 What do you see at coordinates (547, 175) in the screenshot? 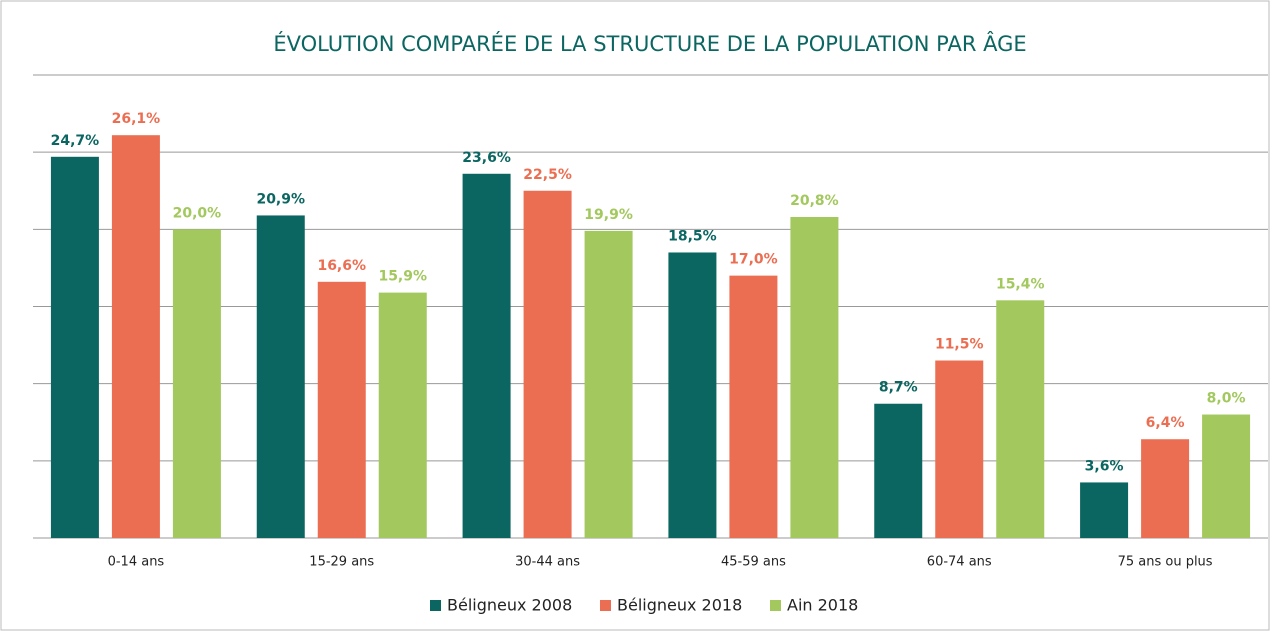
I see `value-label: 22,5%` at bounding box center [547, 175].